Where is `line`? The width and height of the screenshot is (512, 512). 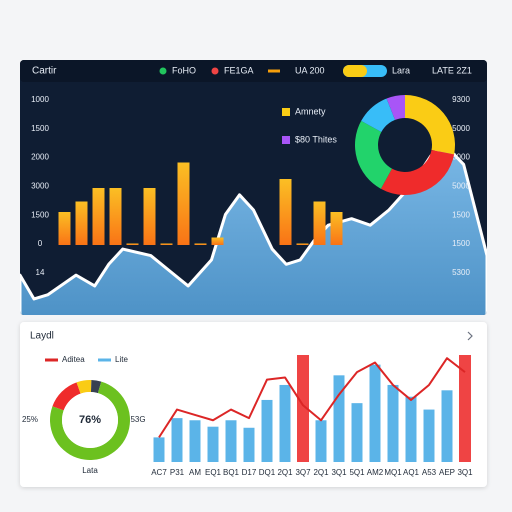 line is located at coordinates (312, 397).